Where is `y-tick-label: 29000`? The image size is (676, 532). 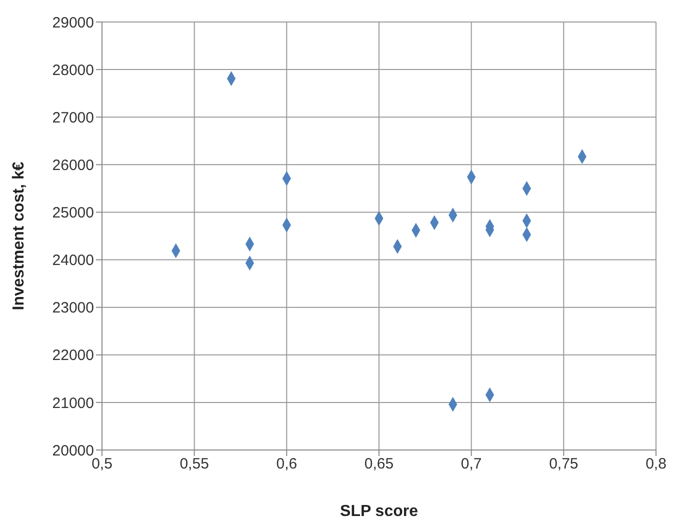
y-tick-label: 29000 is located at coordinates (73, 23).